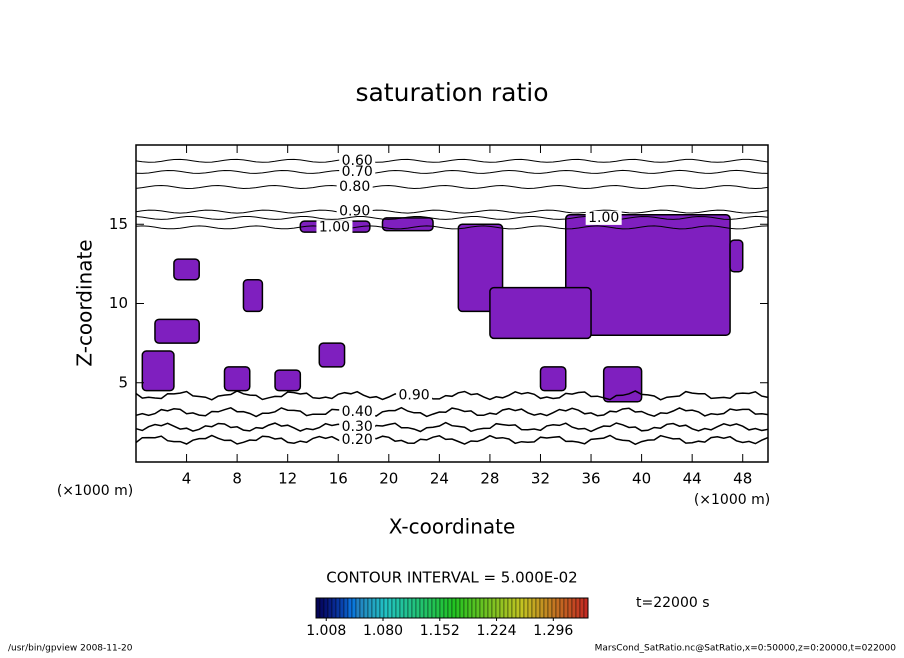 Image resolution: width=904 pixels, height=658 pixels. What do you see at coordinates (388, 479) in the screenshot?
I see `x-tick-label: 20` at bounding box center [388, 479].